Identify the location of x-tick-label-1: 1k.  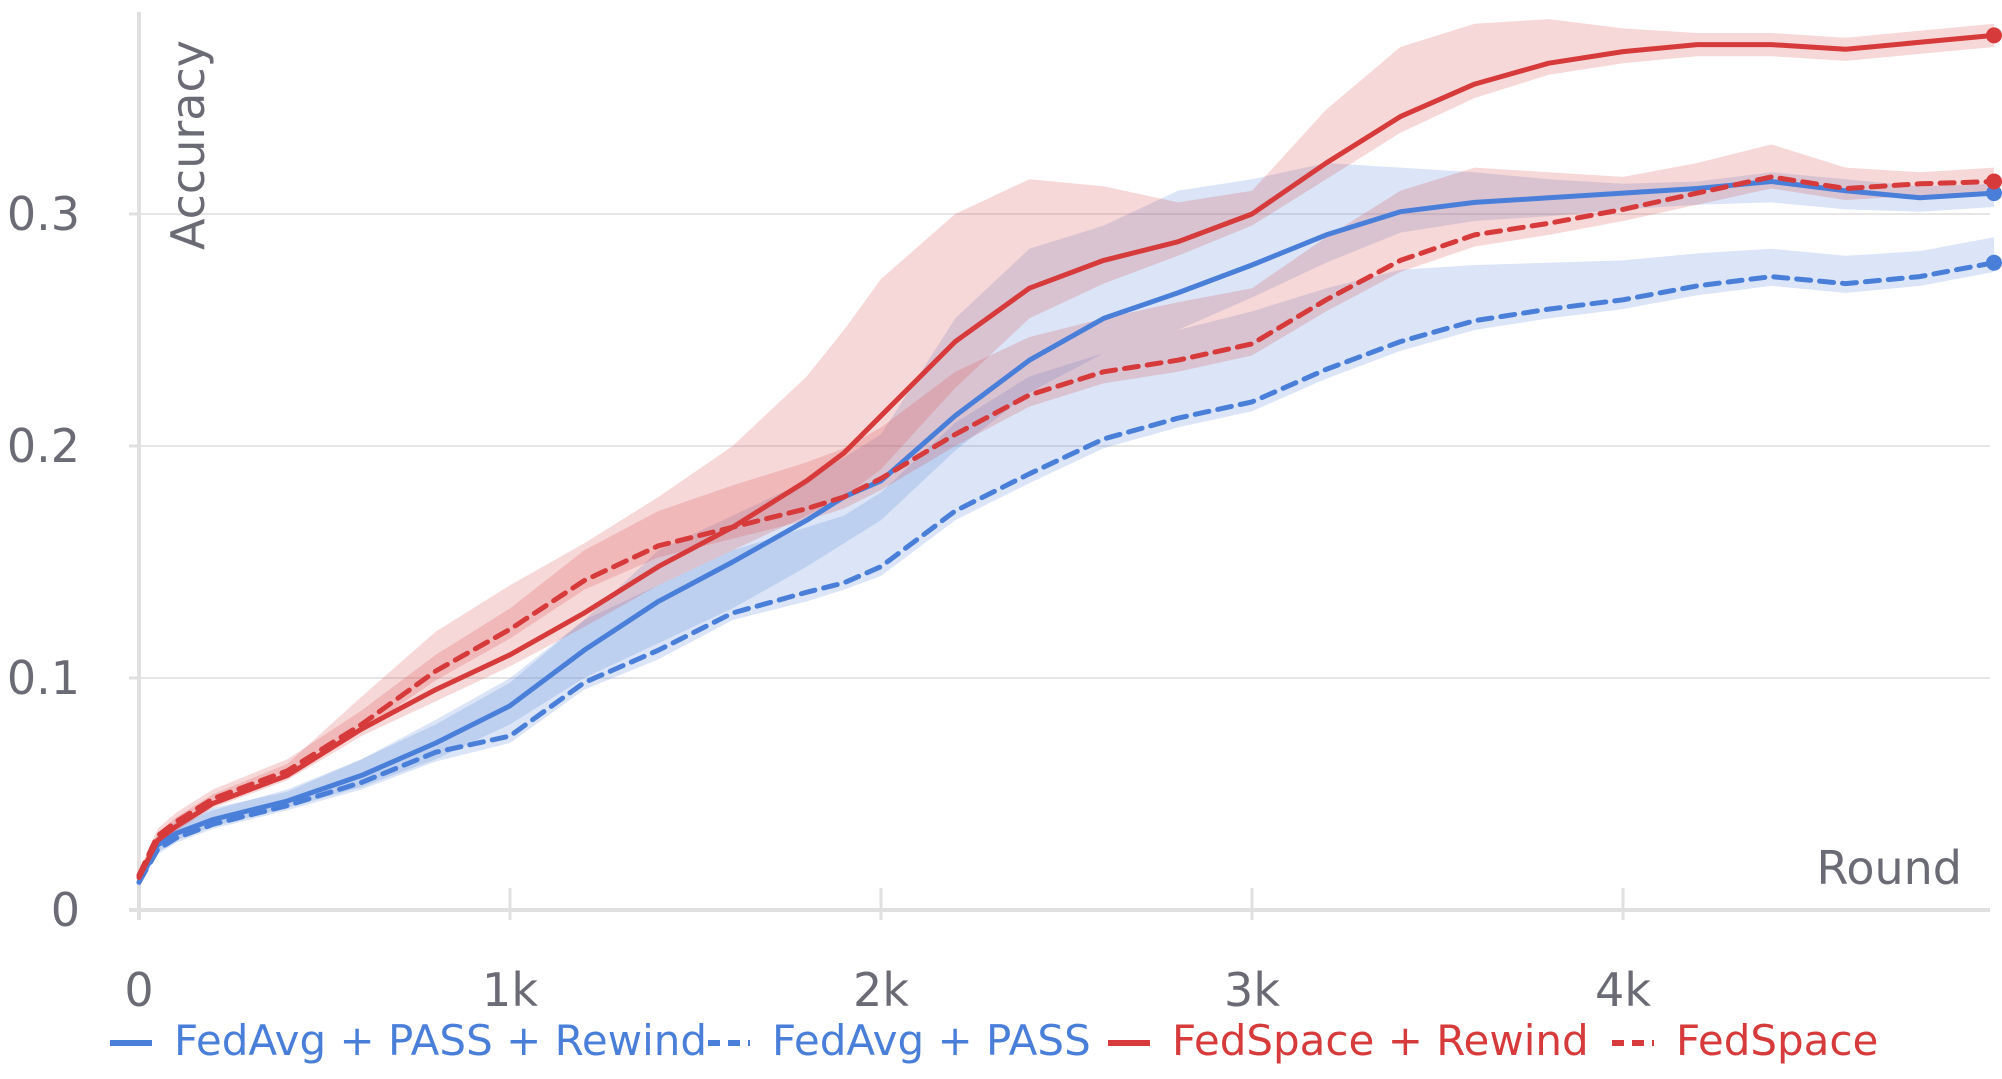
(510, 990).